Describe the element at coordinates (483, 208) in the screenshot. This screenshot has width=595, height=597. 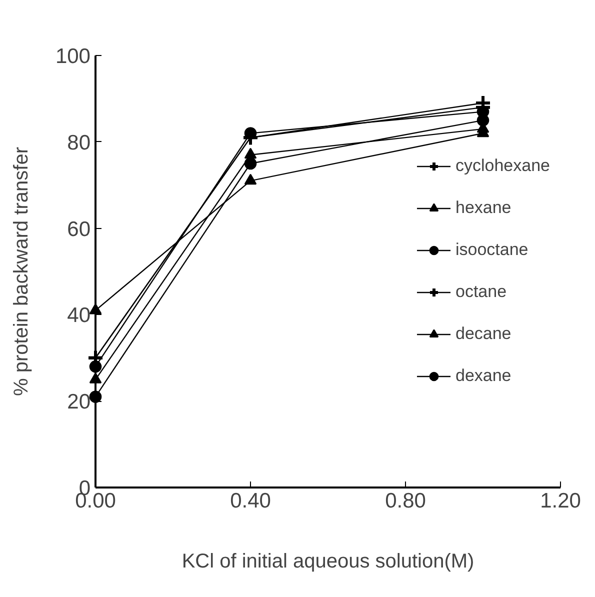
I see `legend-label: hexane` at that location.